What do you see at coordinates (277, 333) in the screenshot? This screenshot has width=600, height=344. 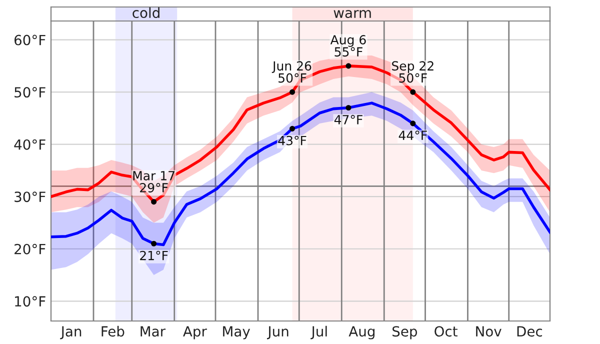 I see `x-tick-label: Jun` at bounding box center [277, 333].